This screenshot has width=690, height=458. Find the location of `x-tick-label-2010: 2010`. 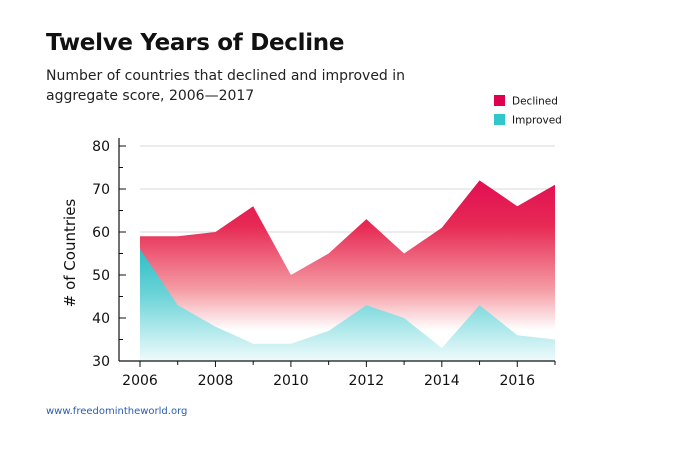

x-tick-label-2010: 2010 is located at coordinates (291, 381).